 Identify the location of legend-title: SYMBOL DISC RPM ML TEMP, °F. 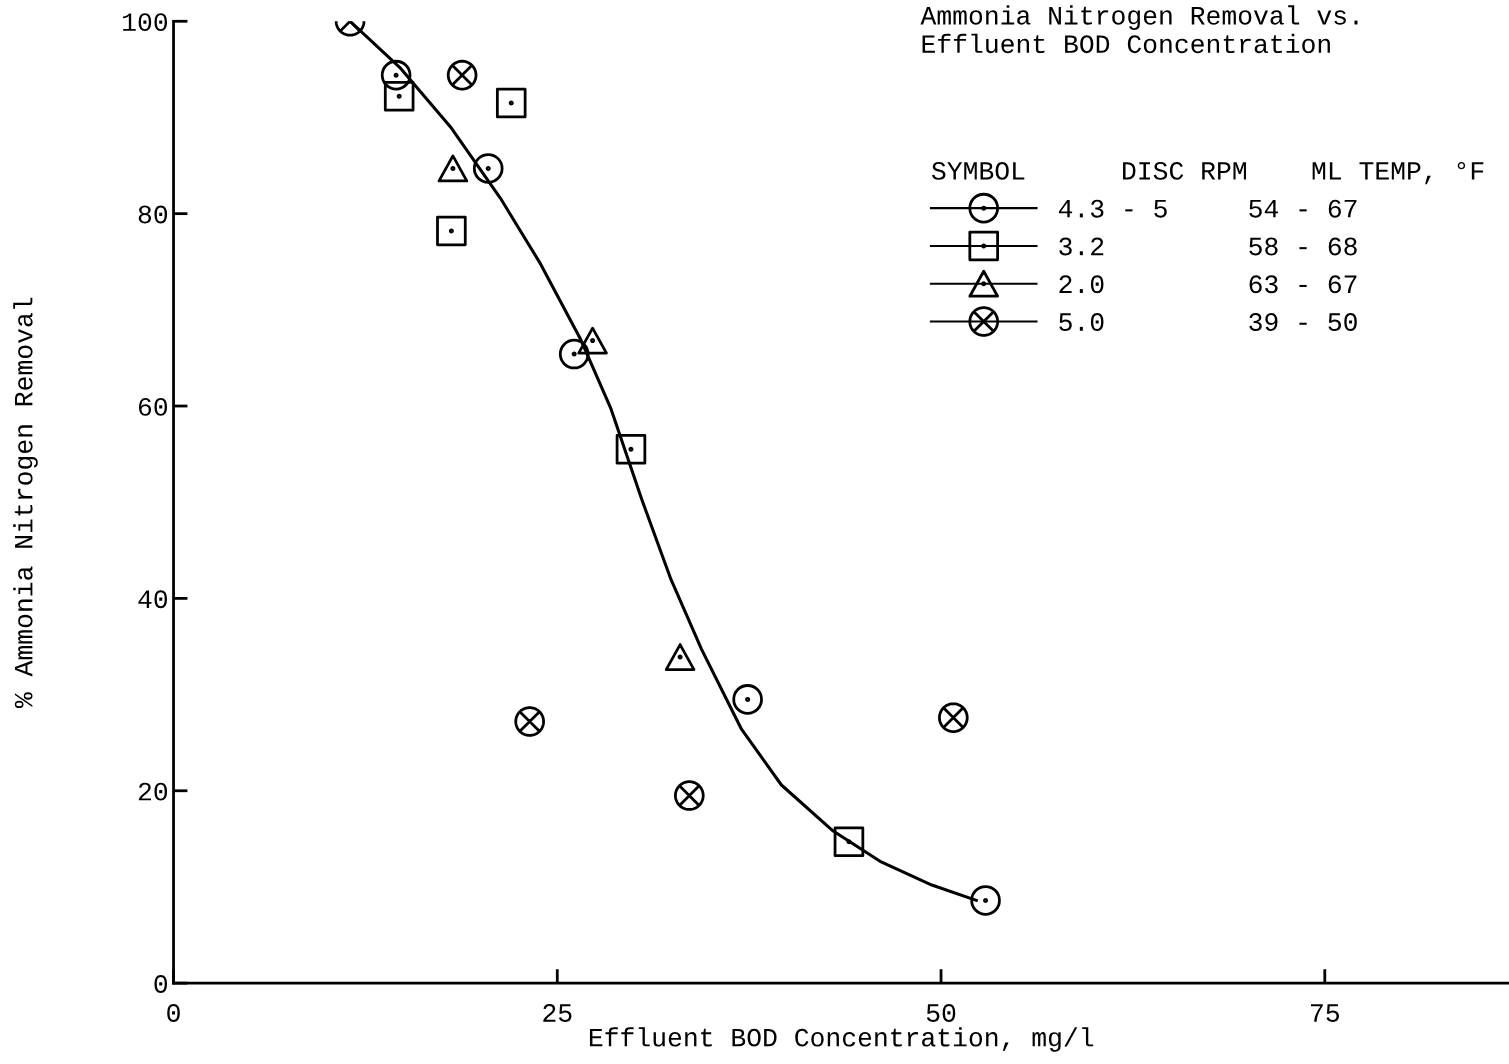
(1207, 173).